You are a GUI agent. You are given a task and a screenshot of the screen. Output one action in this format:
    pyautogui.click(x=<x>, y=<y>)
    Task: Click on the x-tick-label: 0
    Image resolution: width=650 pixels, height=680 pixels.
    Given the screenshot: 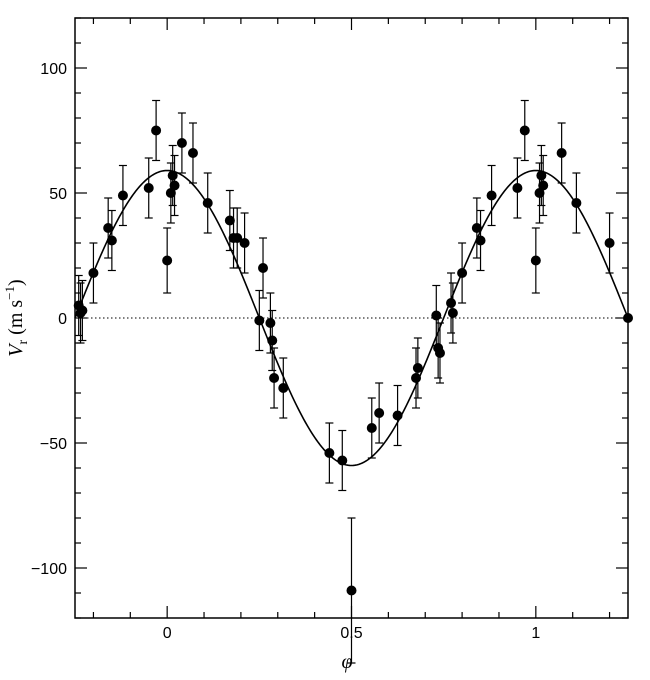 What is the action you would take?
    pyautogui.click(x=167, y=633)
    